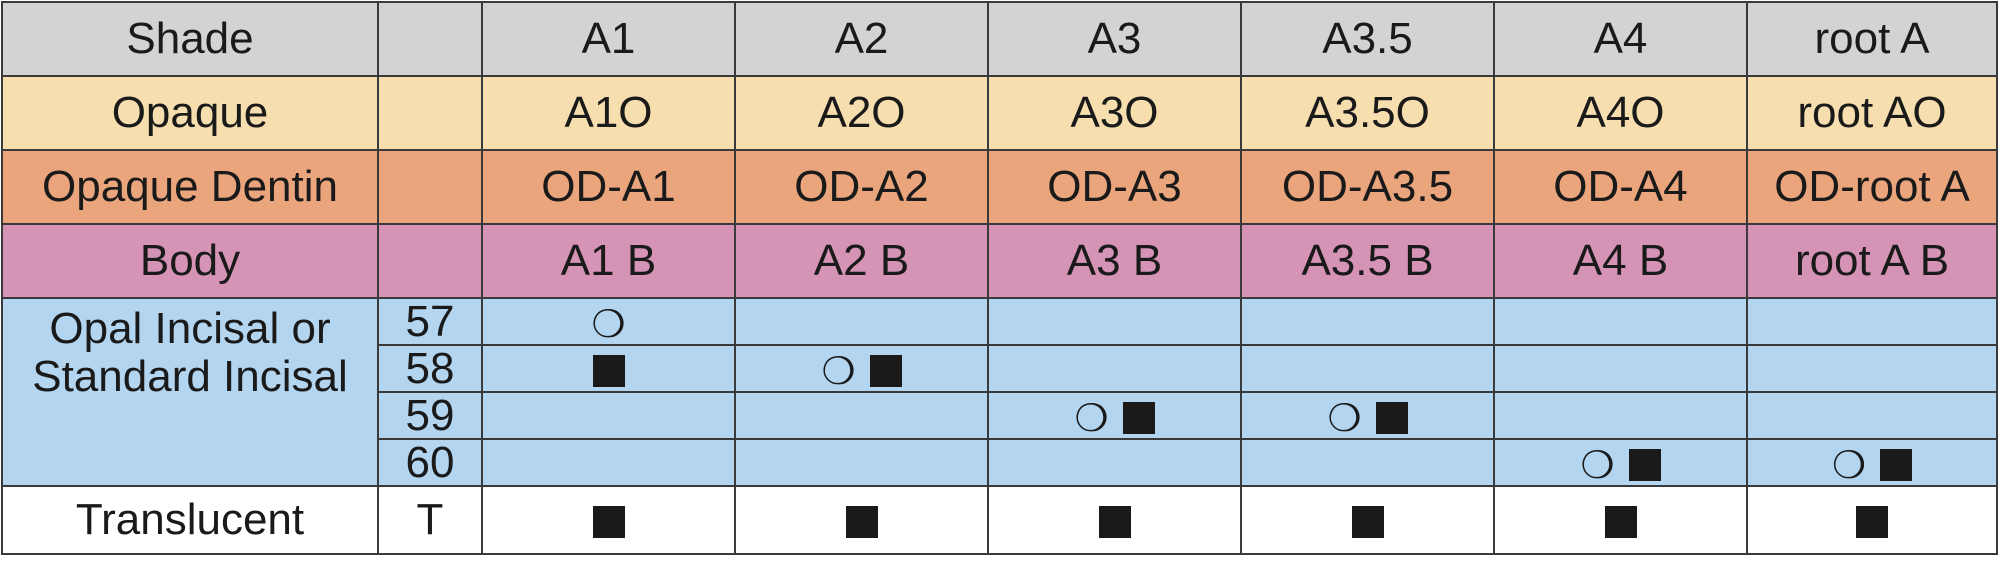  Describe the element at coordinates (1367, 113) in the screenshot. I see `opaque-cell: A3.5O` at that location.